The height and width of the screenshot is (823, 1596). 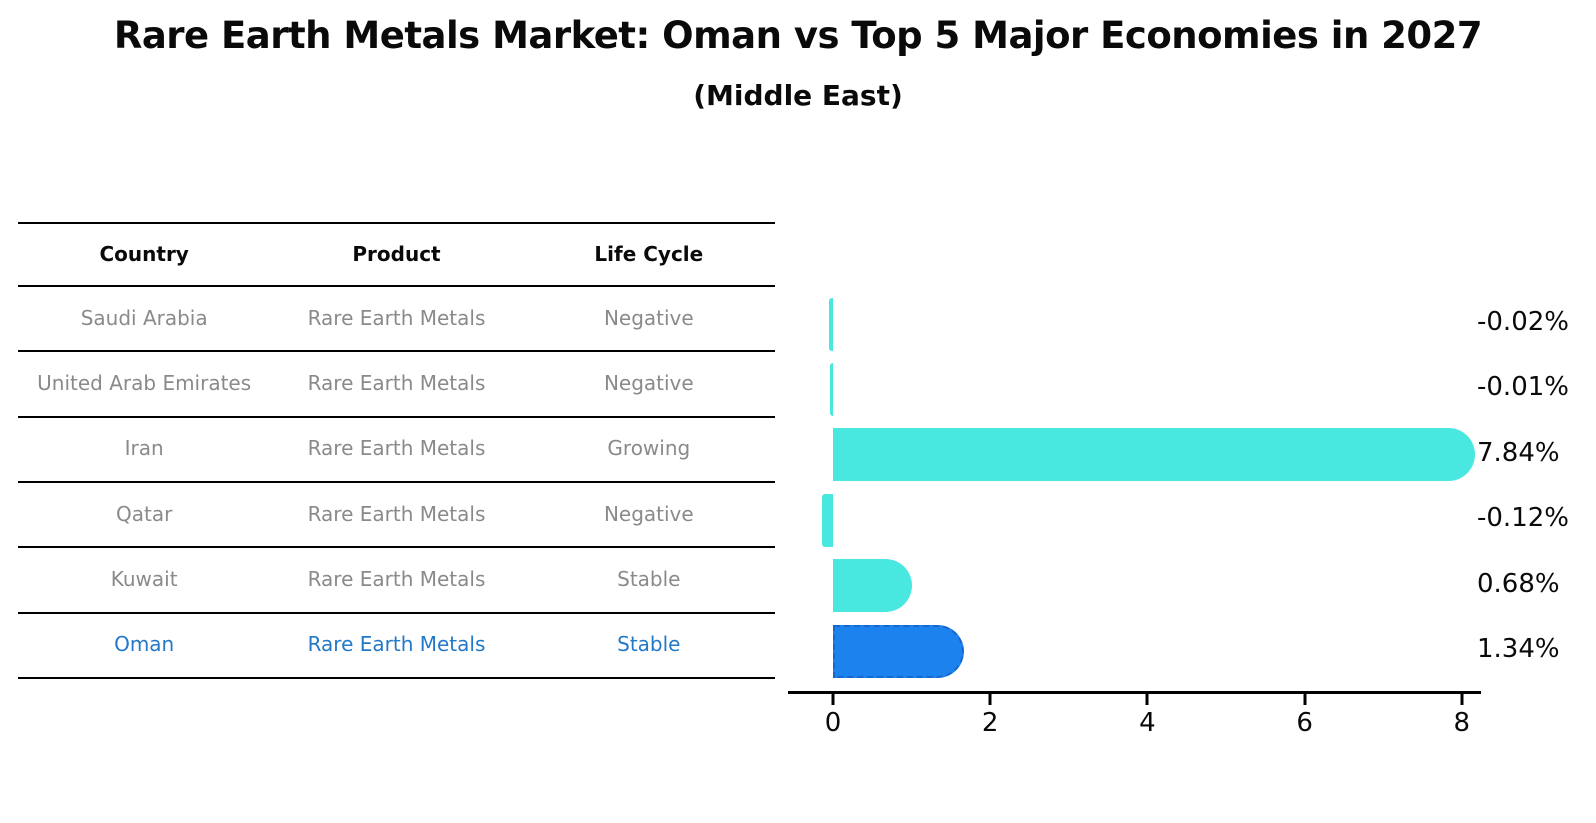 I want to click on value-label-qatar: -0.12%, so click(x=1523, y=518).